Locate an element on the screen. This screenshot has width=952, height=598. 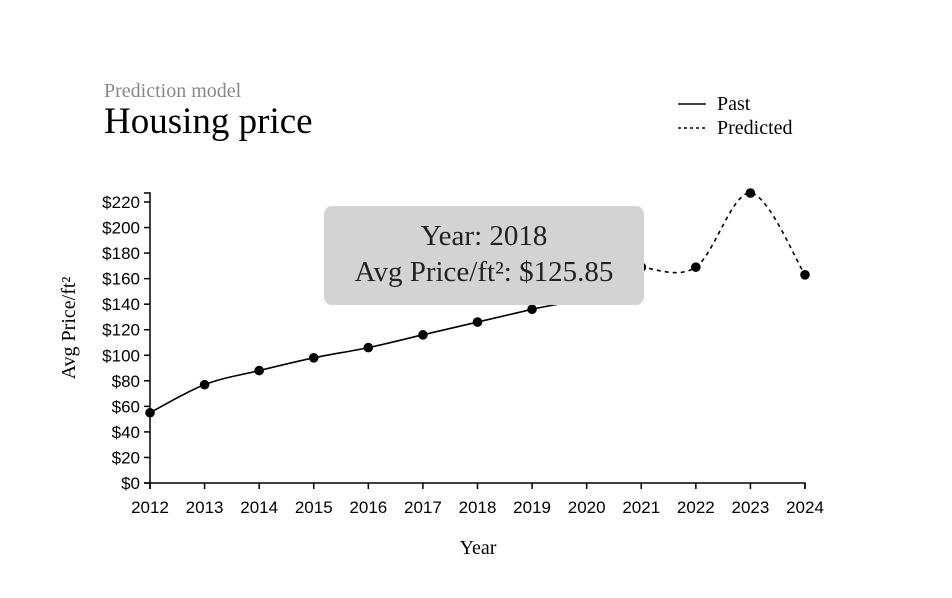
x-tick-label: 2020 is located at coordinates (587, 507).